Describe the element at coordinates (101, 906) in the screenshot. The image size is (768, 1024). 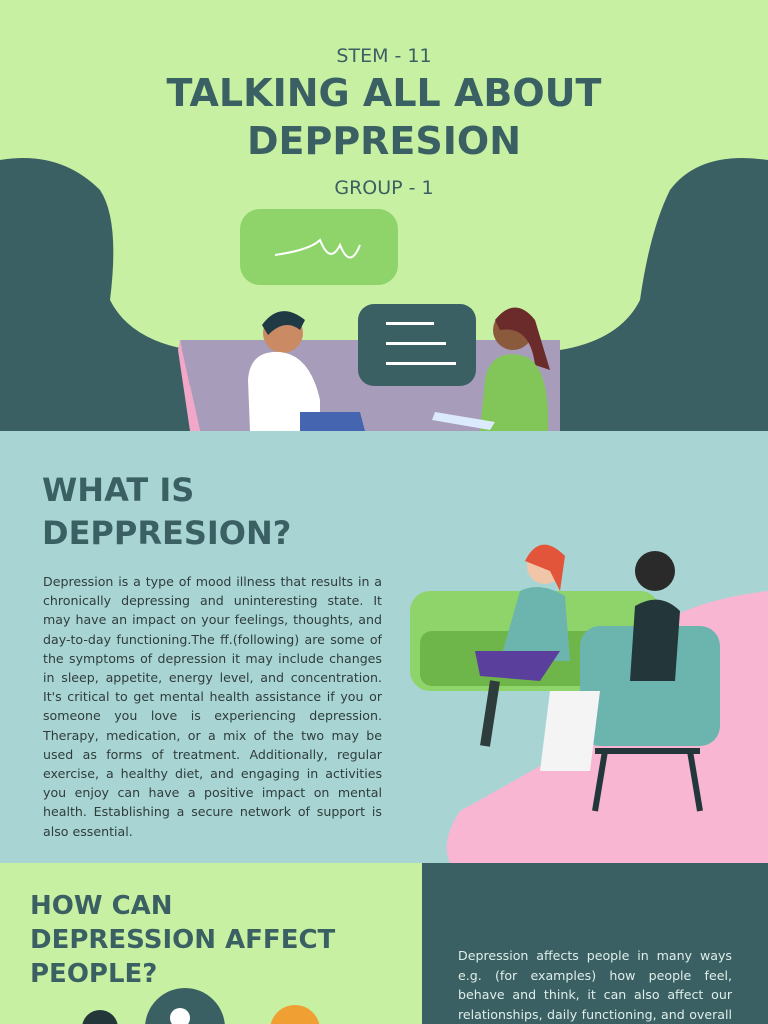
I see `affect-heading-line1: HOW CAN` at that location.